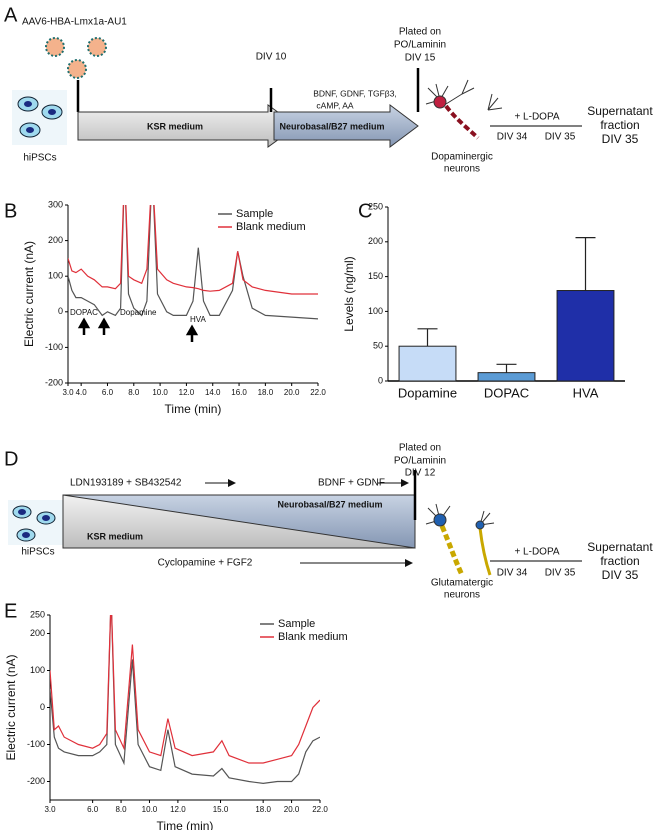 This screenshot has width=660, height=830. I want to click on y-tick-label: 50, so click(378, 346).